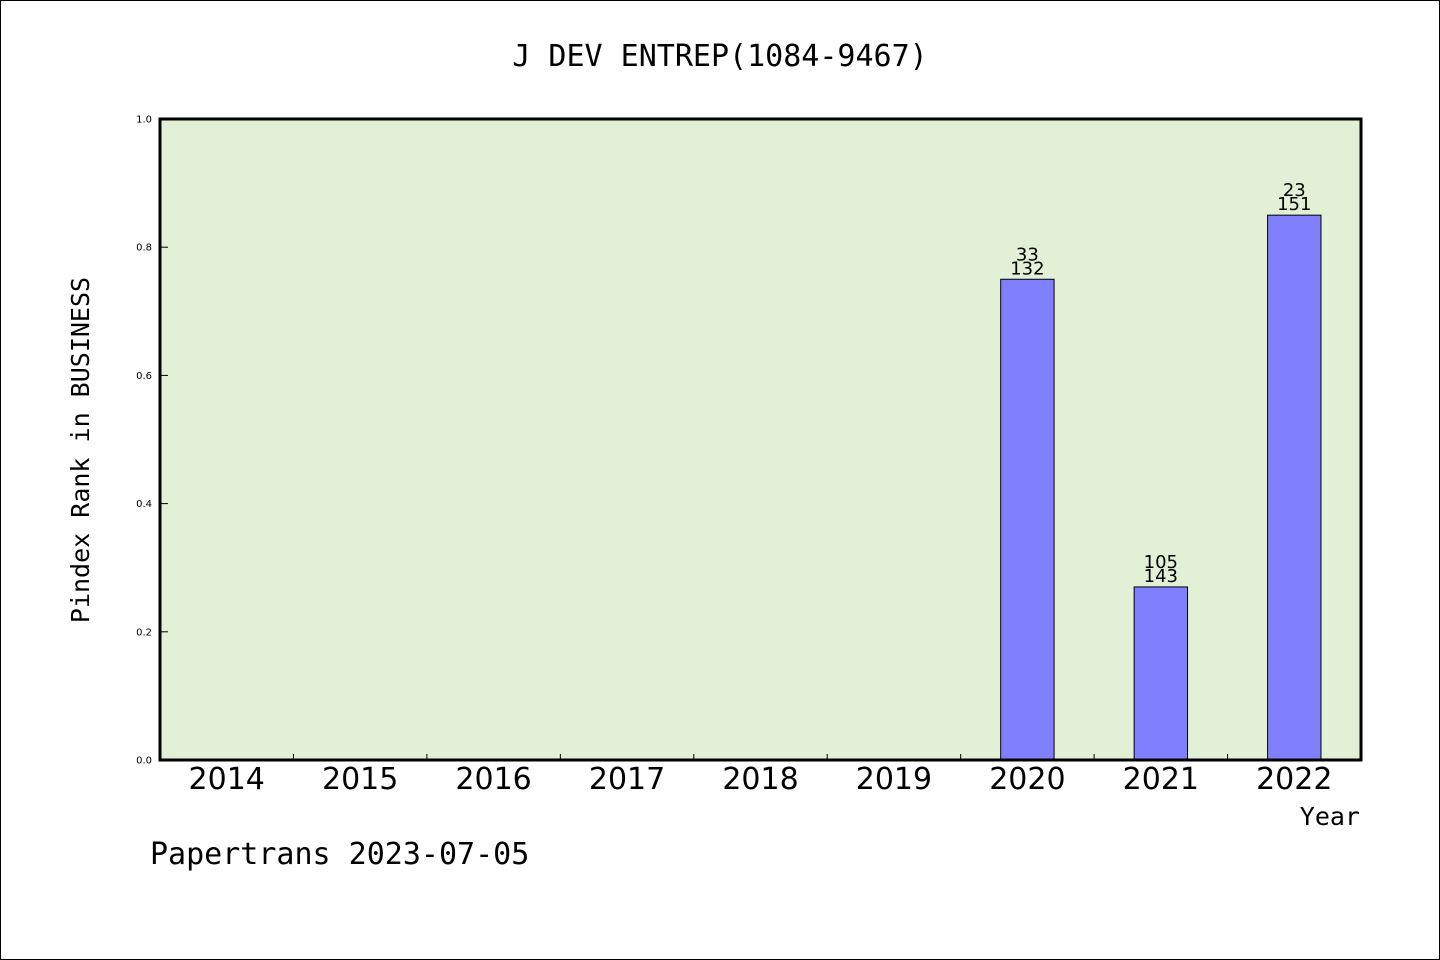 This screenshot has width=1440, height=960. I want to click on bar-rank-label: 33, so click(1027, 254).